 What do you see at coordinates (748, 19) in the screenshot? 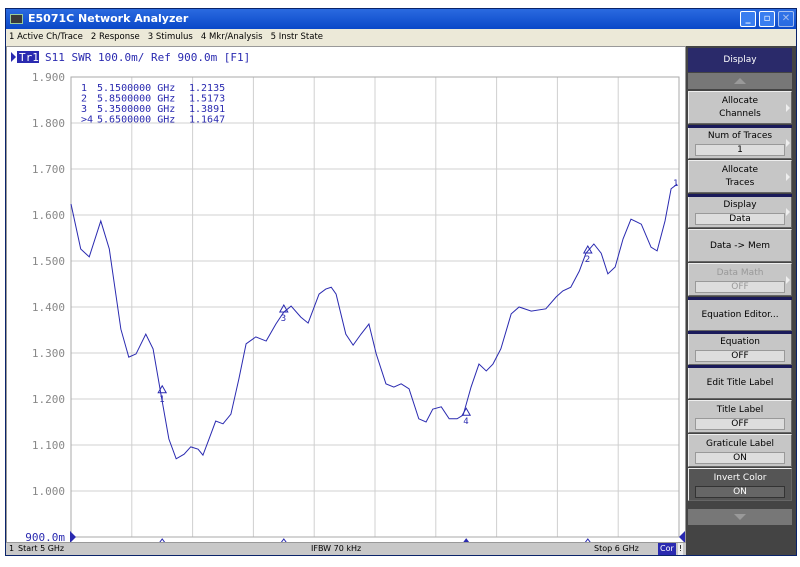
I see `minimize-button: _` at bounding box center [748, 19].